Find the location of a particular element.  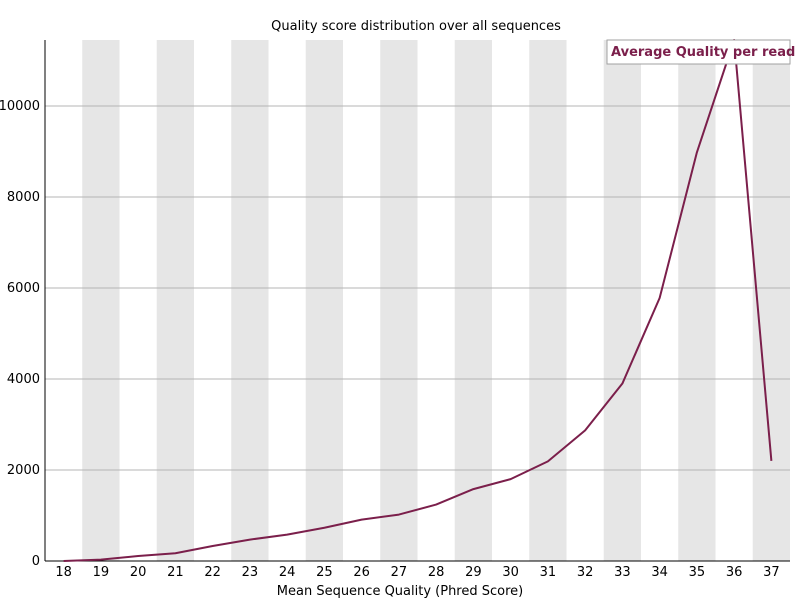

y-tick-6000: 6000 is located at coordinates (23, 288).